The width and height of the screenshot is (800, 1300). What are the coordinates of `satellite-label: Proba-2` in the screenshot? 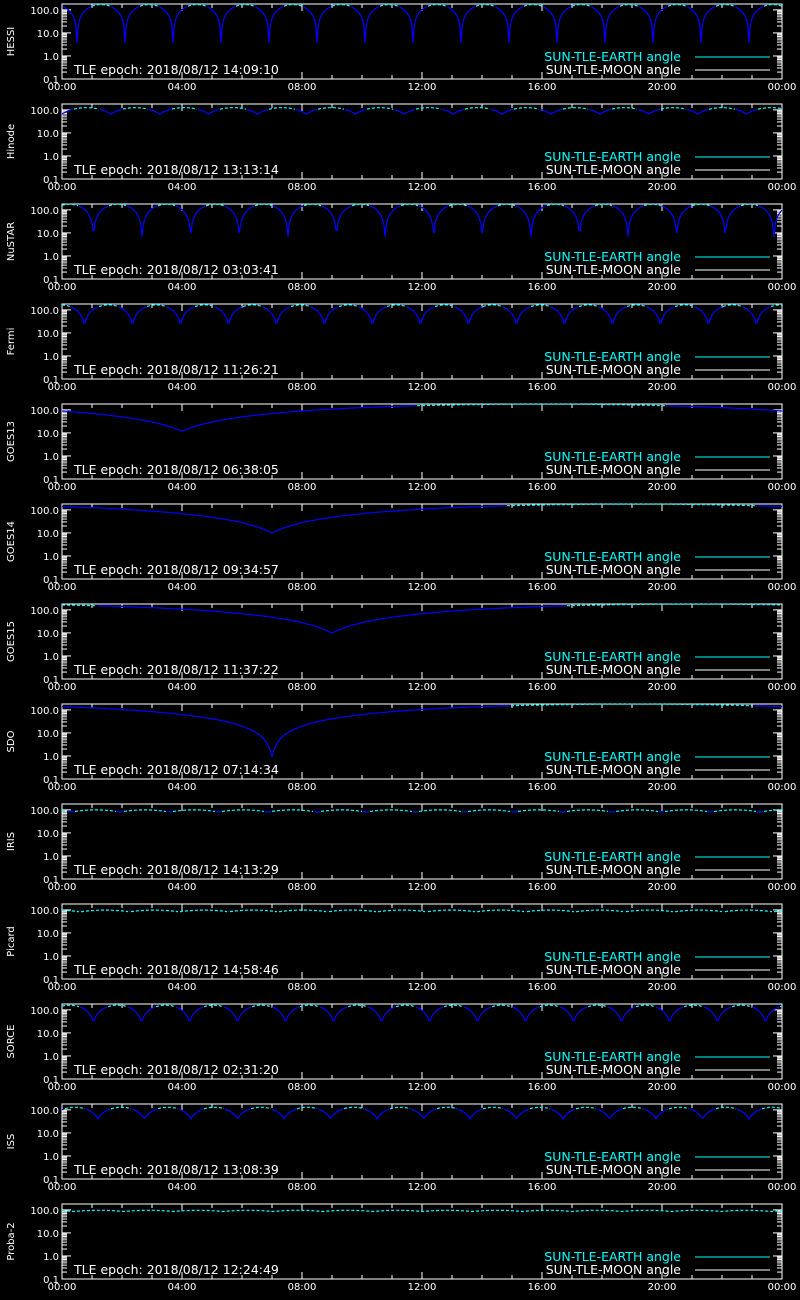 It's located at (11, 1241).